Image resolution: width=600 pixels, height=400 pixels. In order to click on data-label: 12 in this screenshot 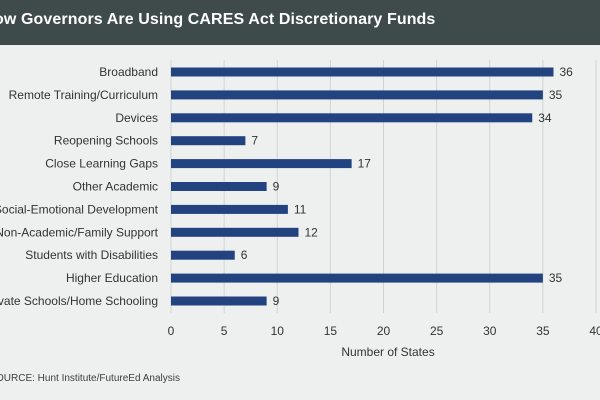, I will do `click(312, 232)`.